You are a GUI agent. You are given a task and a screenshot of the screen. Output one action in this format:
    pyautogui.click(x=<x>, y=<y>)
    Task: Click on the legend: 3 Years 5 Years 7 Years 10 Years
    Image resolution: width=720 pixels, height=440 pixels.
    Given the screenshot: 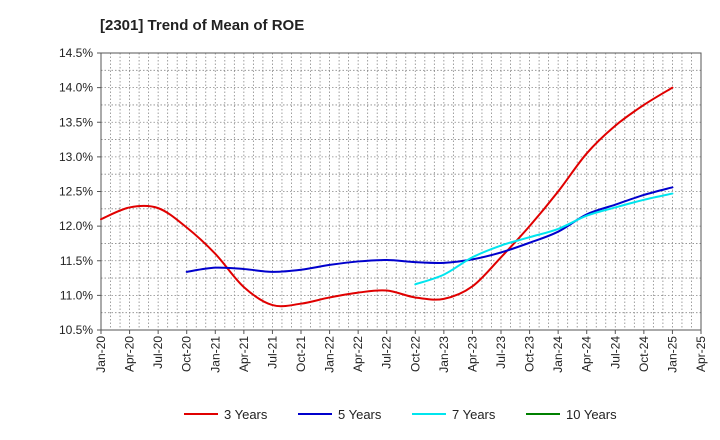 What is the action you would take?
    pyautogui.click(x=400, y=414)
    